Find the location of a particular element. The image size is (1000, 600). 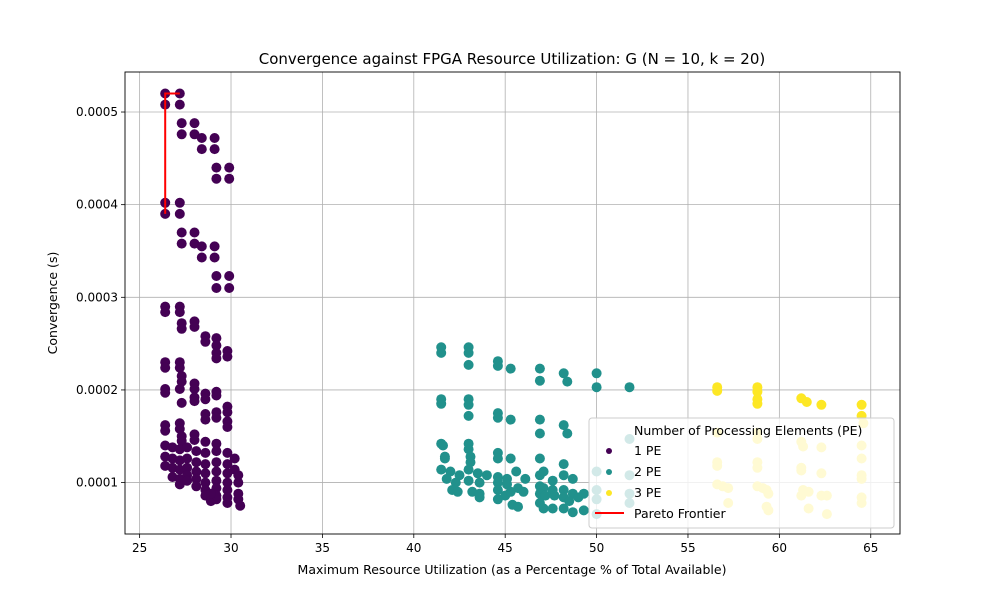

x-tick-label: 45 is located at coordinates (505, 548).